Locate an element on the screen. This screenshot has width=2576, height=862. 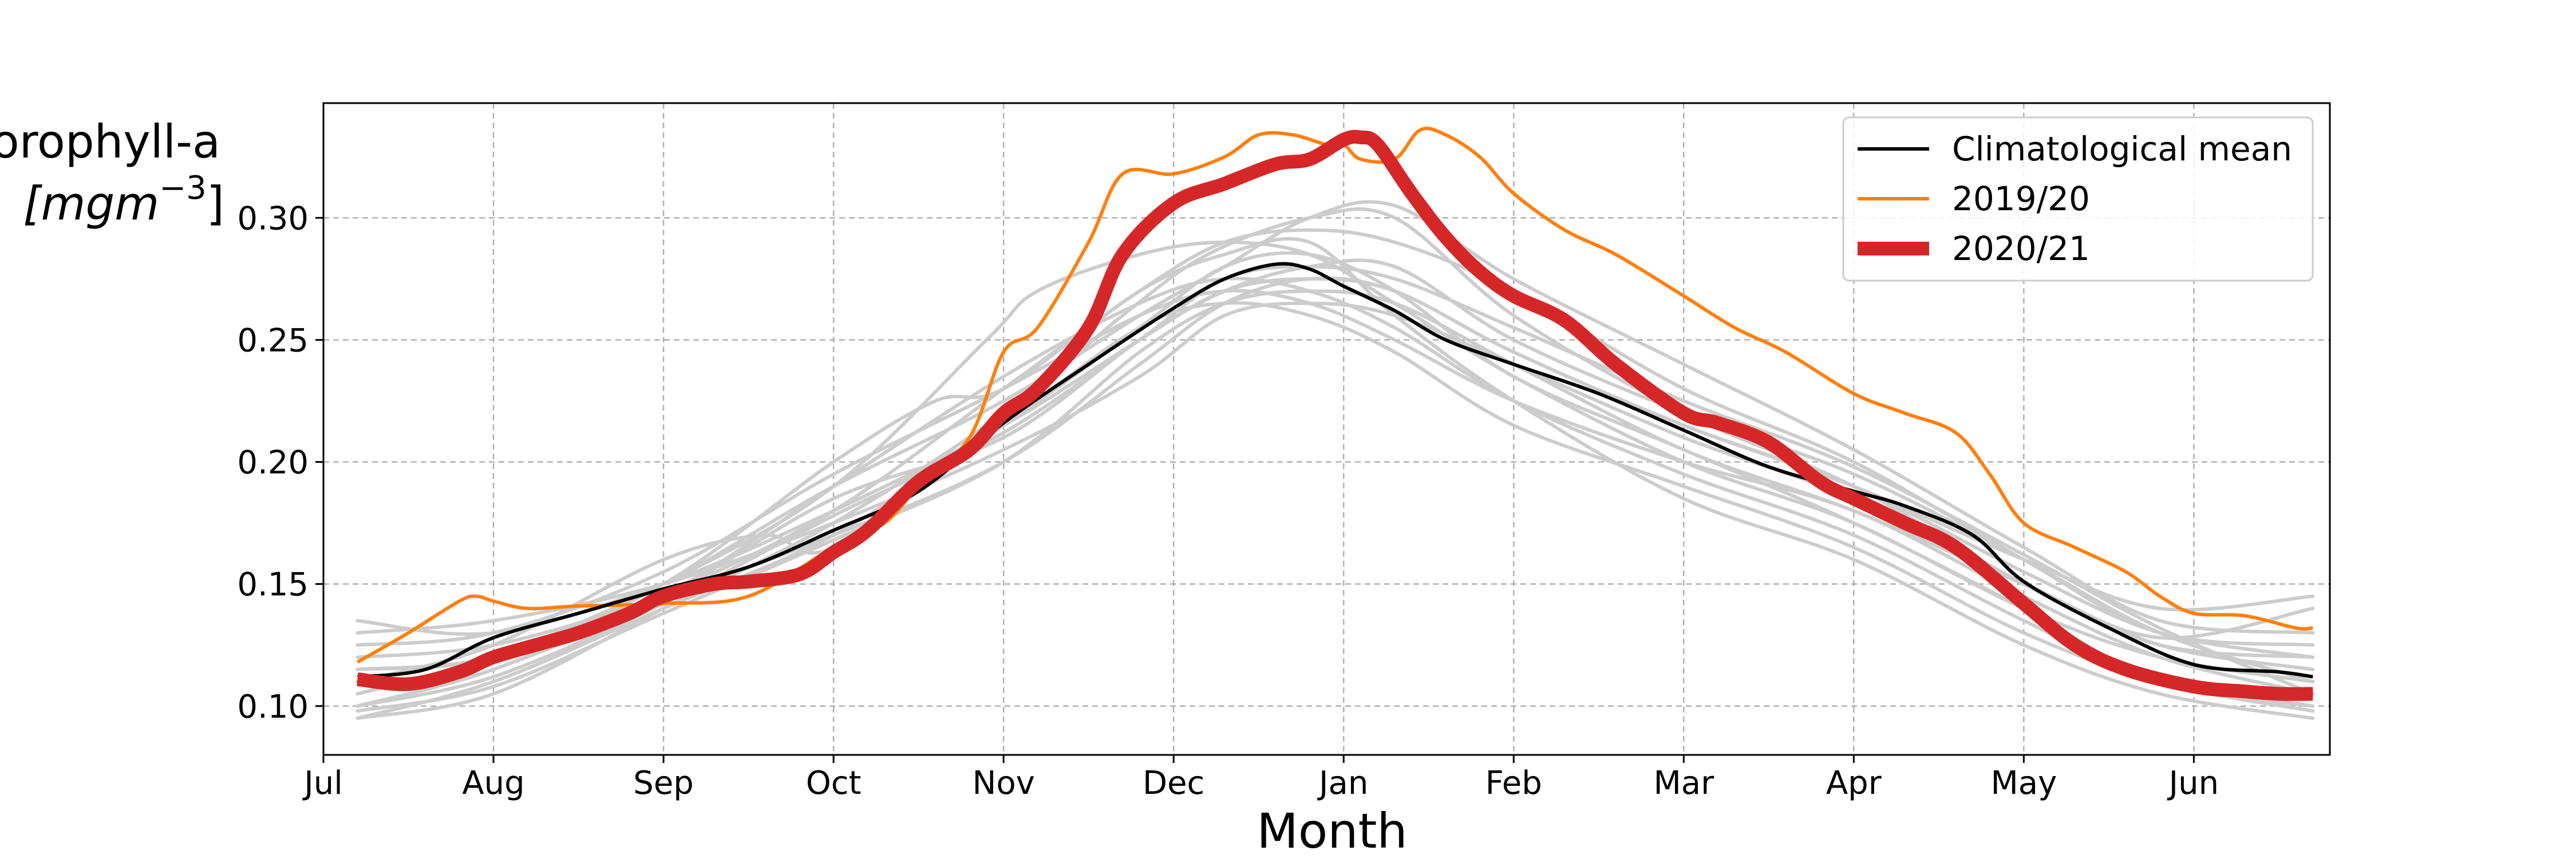
x-tick-label: Jul is located at coordinates (322, 784).